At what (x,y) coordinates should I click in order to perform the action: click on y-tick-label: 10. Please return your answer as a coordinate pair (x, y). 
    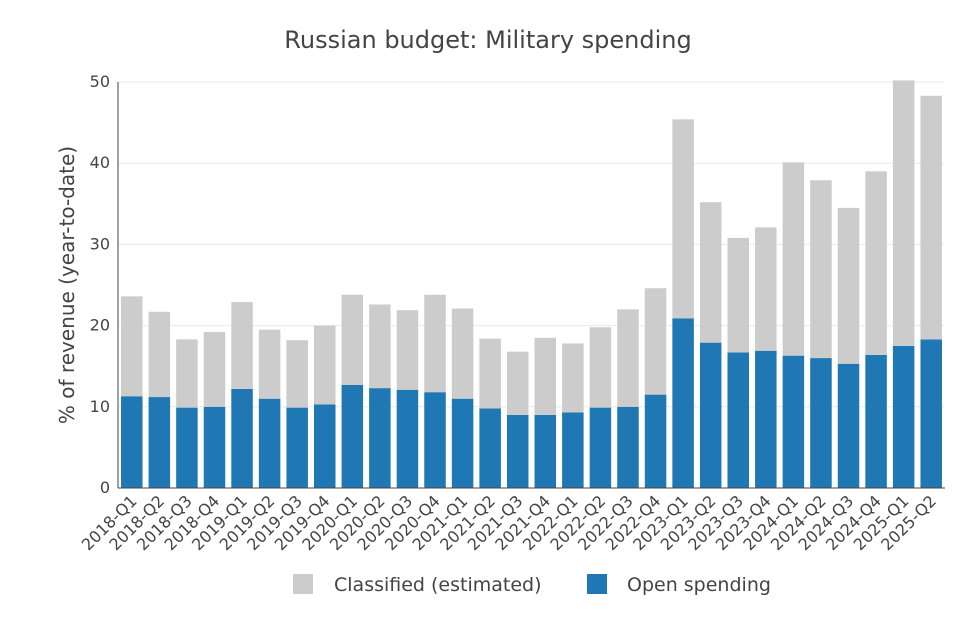
    Looking at the image, I should click on (100, 406).